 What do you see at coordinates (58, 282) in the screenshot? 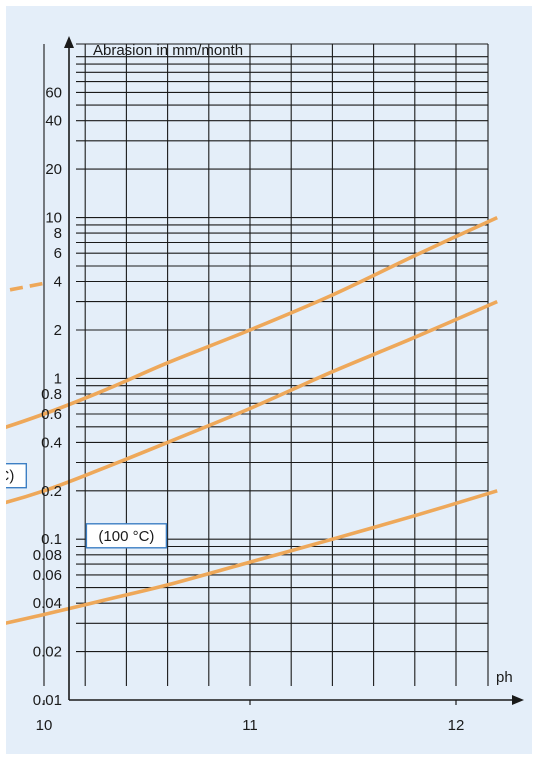
I see `y-tick-label: 4` at bounding box center [58, 282].